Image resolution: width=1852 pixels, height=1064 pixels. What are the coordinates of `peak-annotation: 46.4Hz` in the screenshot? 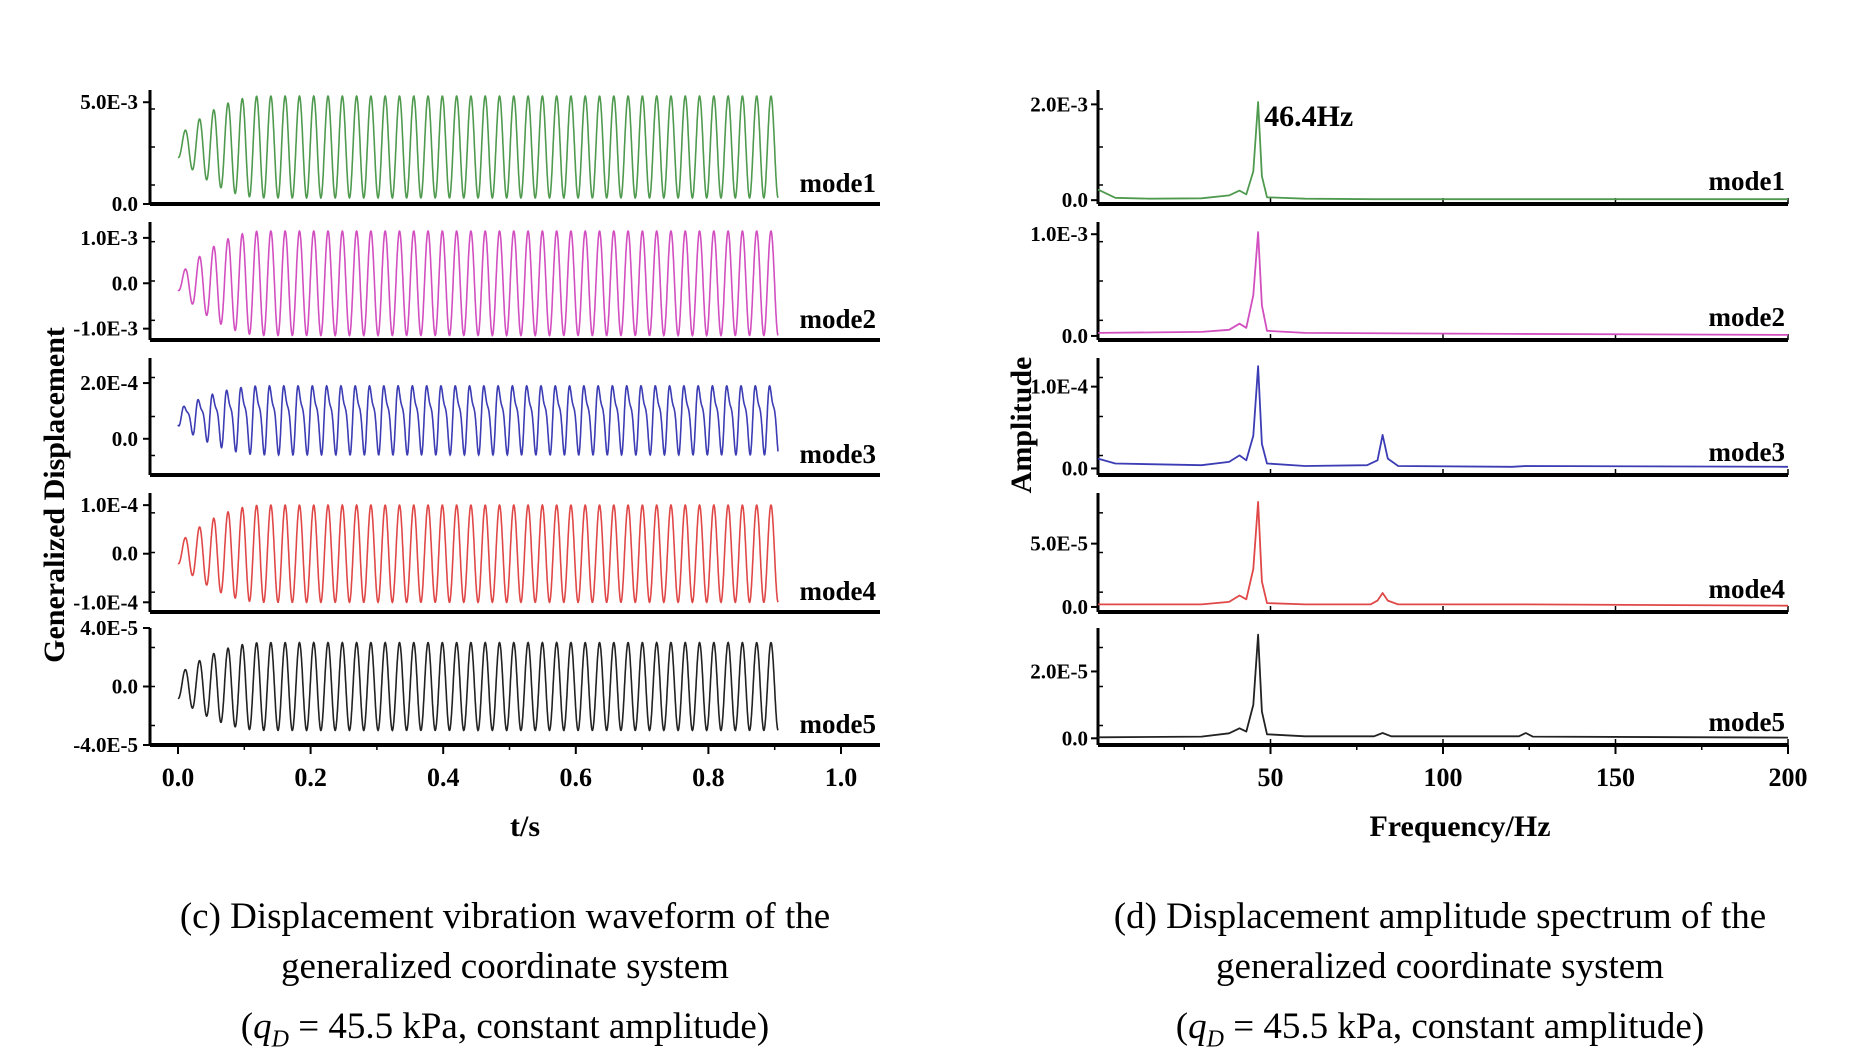 It's located at (1308, 116).